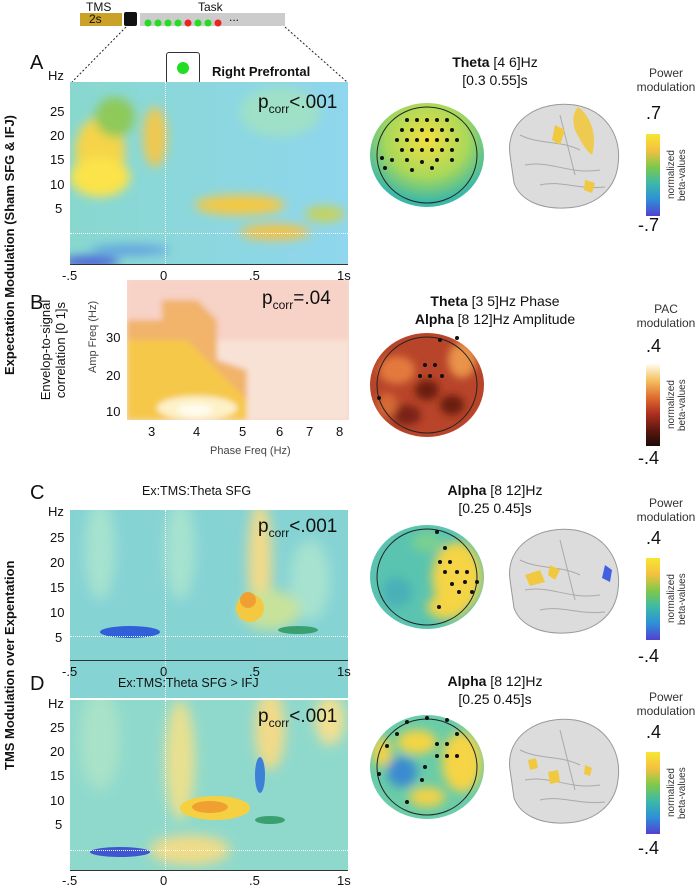  Describe the element at coordinates (562, 582) in the screenshot. I see `panel-c-brain` at that location.